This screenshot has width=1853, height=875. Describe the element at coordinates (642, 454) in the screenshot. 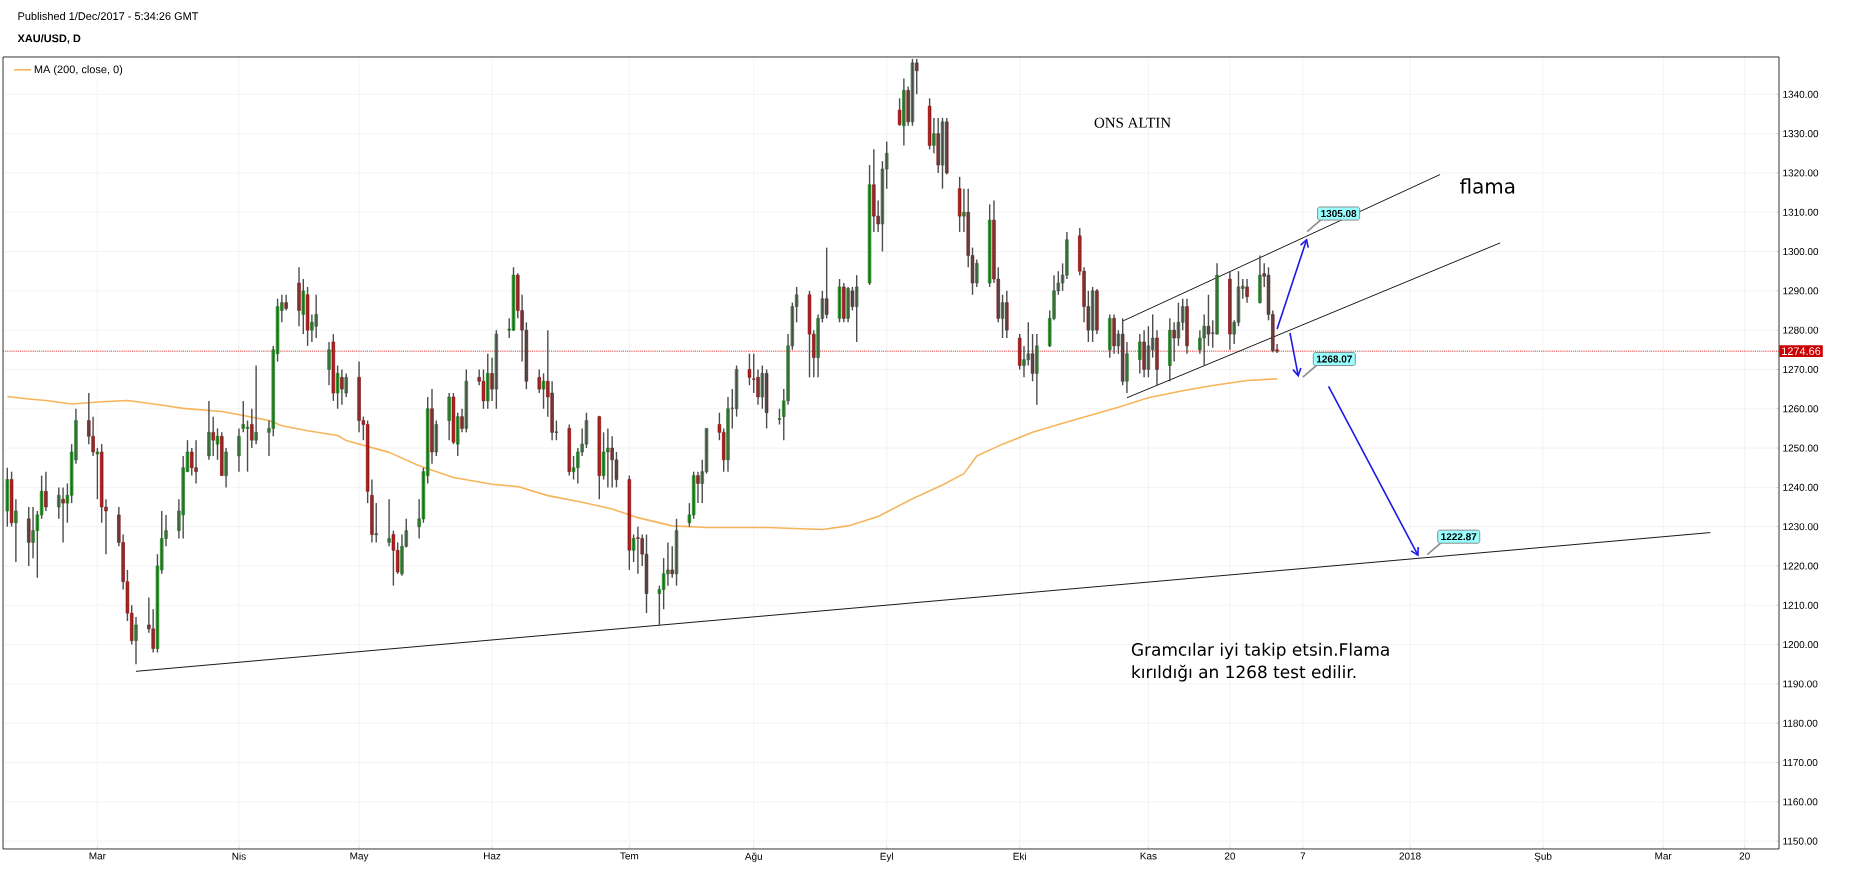

I see `line-series` at that location.